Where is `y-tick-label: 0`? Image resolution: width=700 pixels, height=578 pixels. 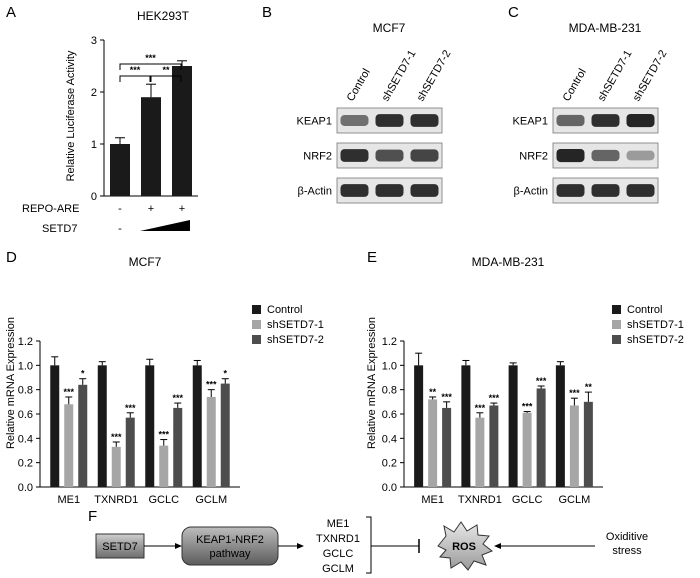 y-tick-label: 0 is located at coordinates (94, 197).